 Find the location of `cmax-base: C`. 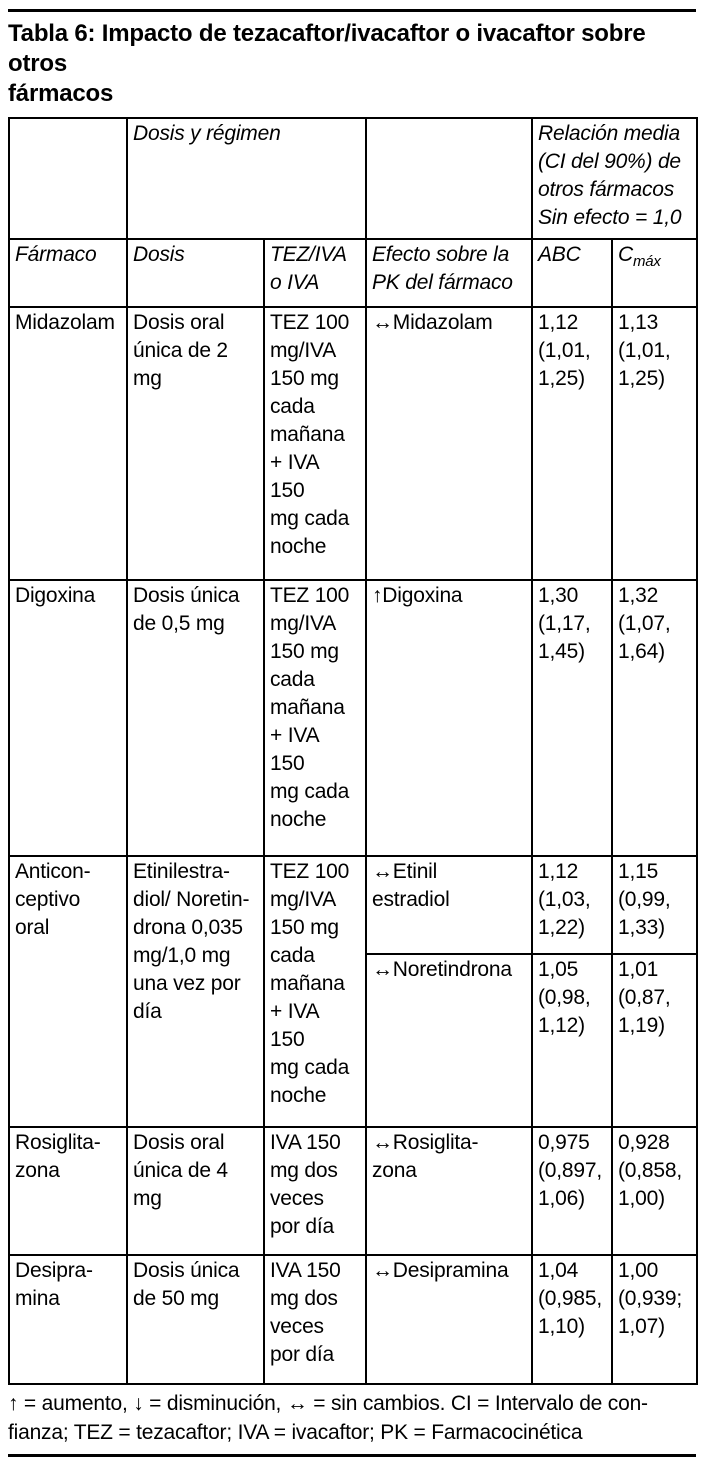

cmax-base: C is located at coordinates (625, 254).